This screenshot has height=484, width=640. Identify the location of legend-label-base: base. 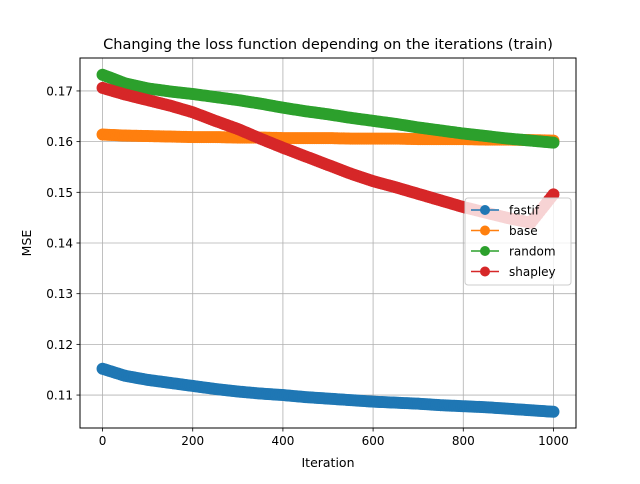
(523, 231).